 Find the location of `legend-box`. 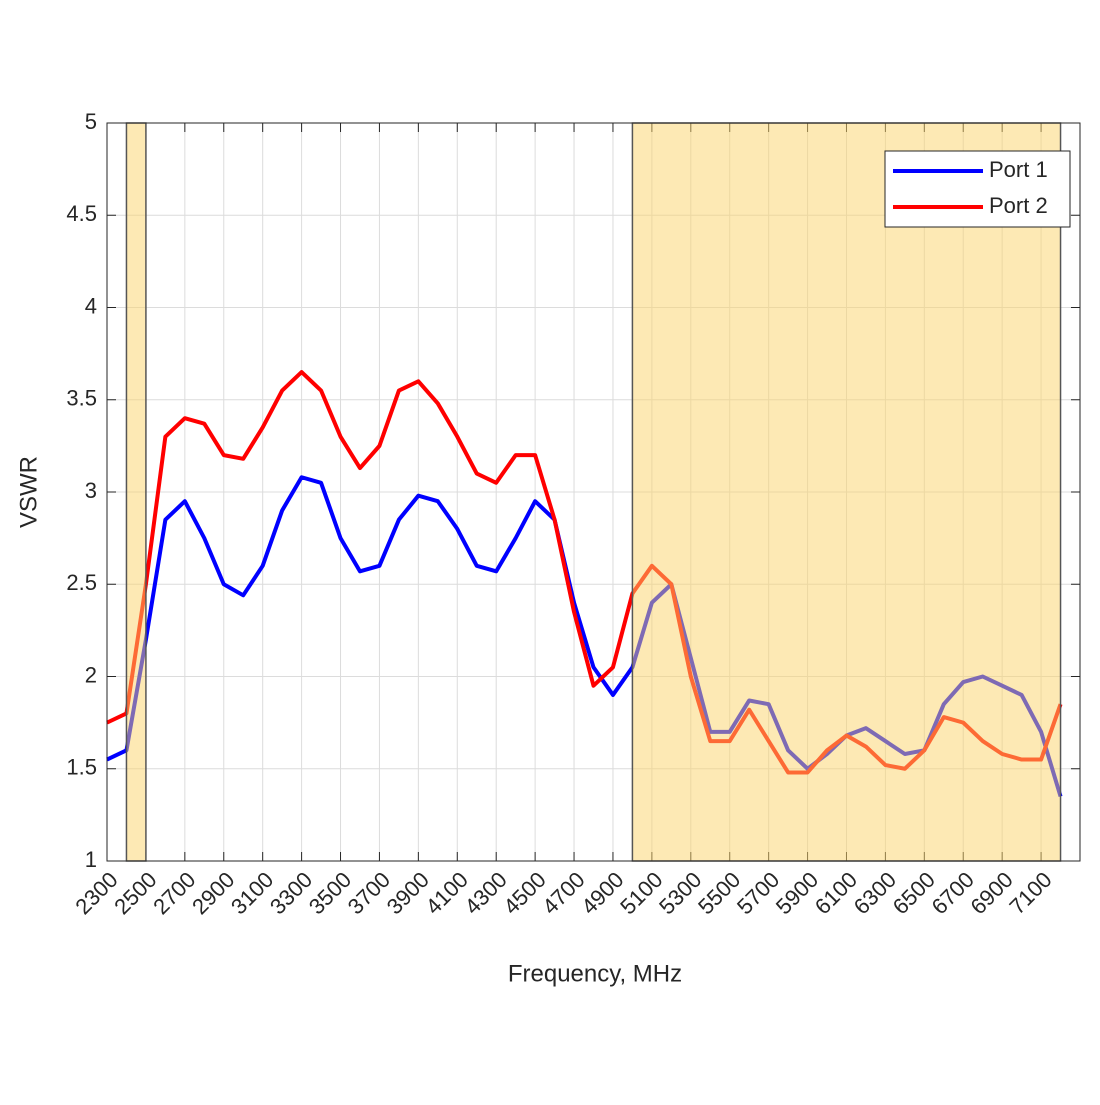

legend-box is located at coordinates (977, 189).